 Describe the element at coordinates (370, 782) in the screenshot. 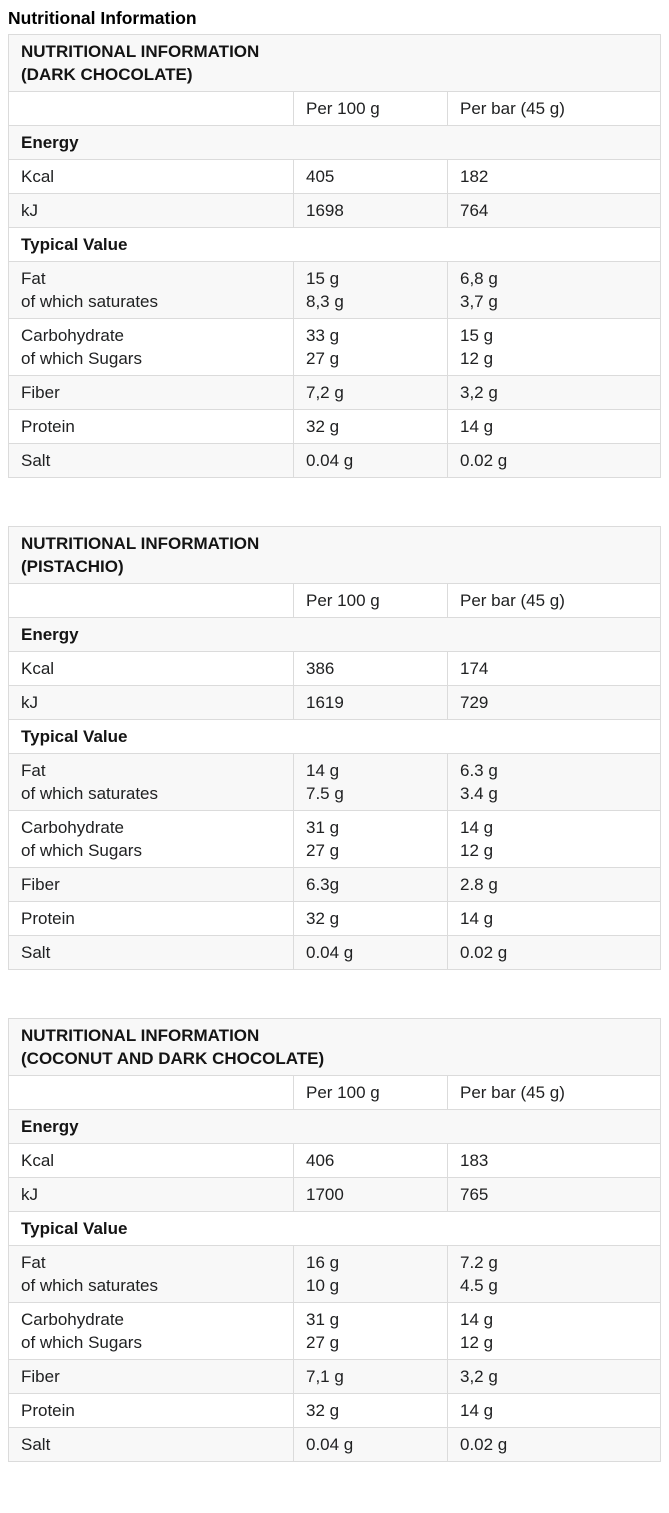

I see `per-100g-cell: 14 g 7.5 g` at that location.